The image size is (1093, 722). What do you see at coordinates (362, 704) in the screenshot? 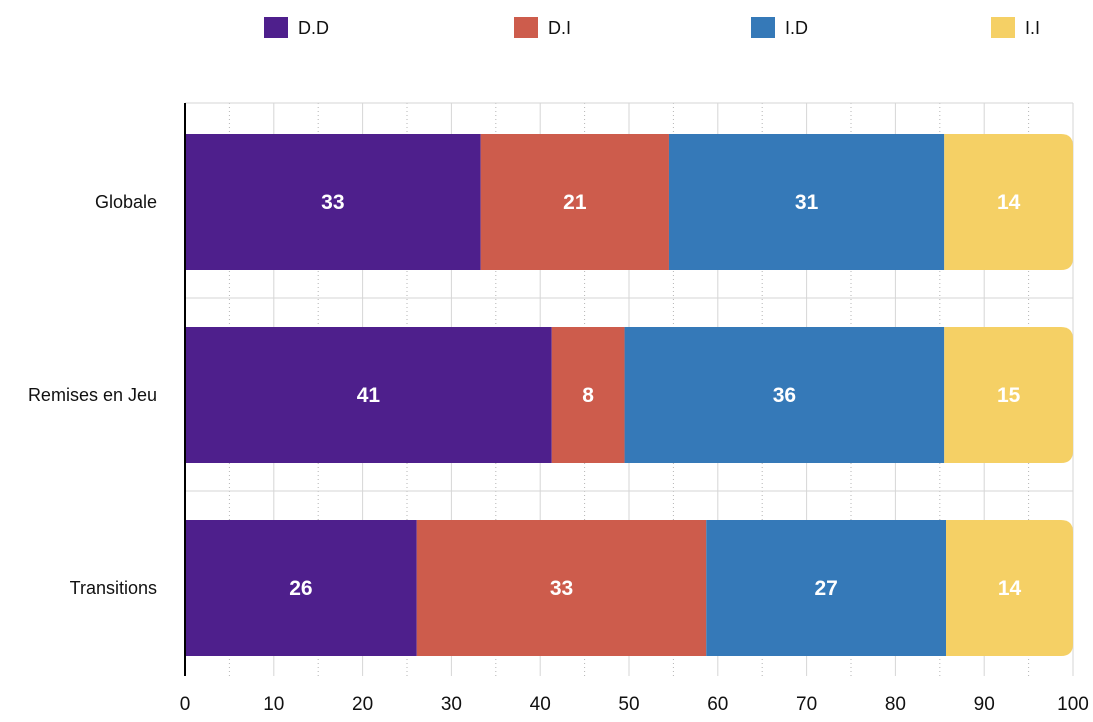
I see `x-tick-label: 20` at bounding box center [362, 704].